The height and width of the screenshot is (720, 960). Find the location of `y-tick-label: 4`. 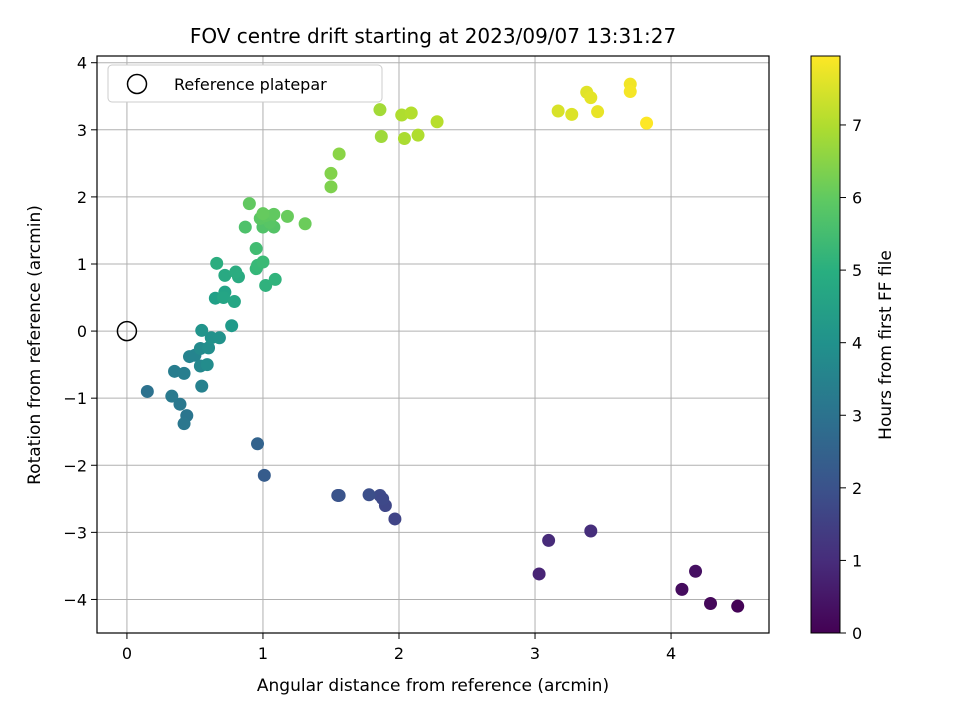

y-tick-label: 4 is located at coordinates (82, 63).